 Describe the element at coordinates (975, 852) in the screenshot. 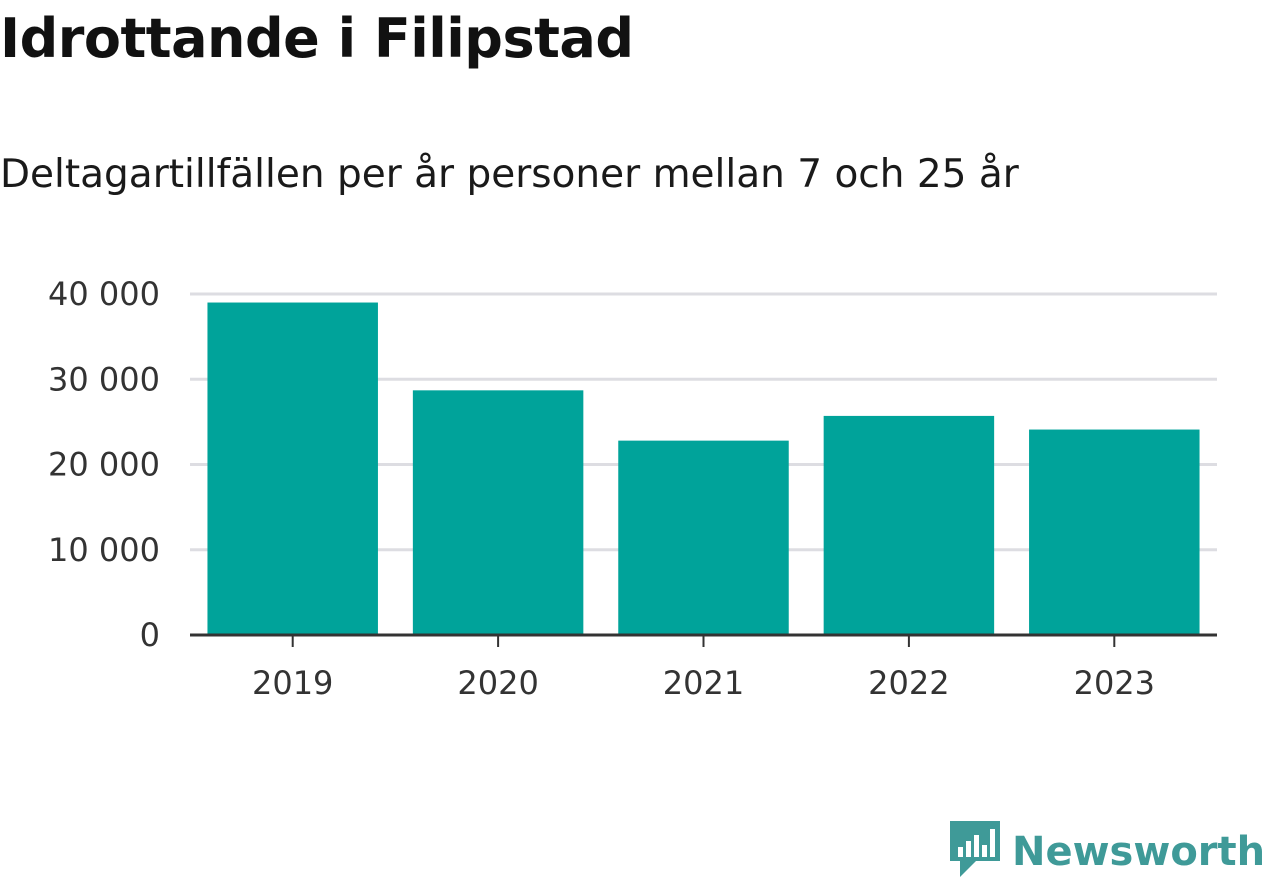

I see `newsworthy-logo-icon` at that location.